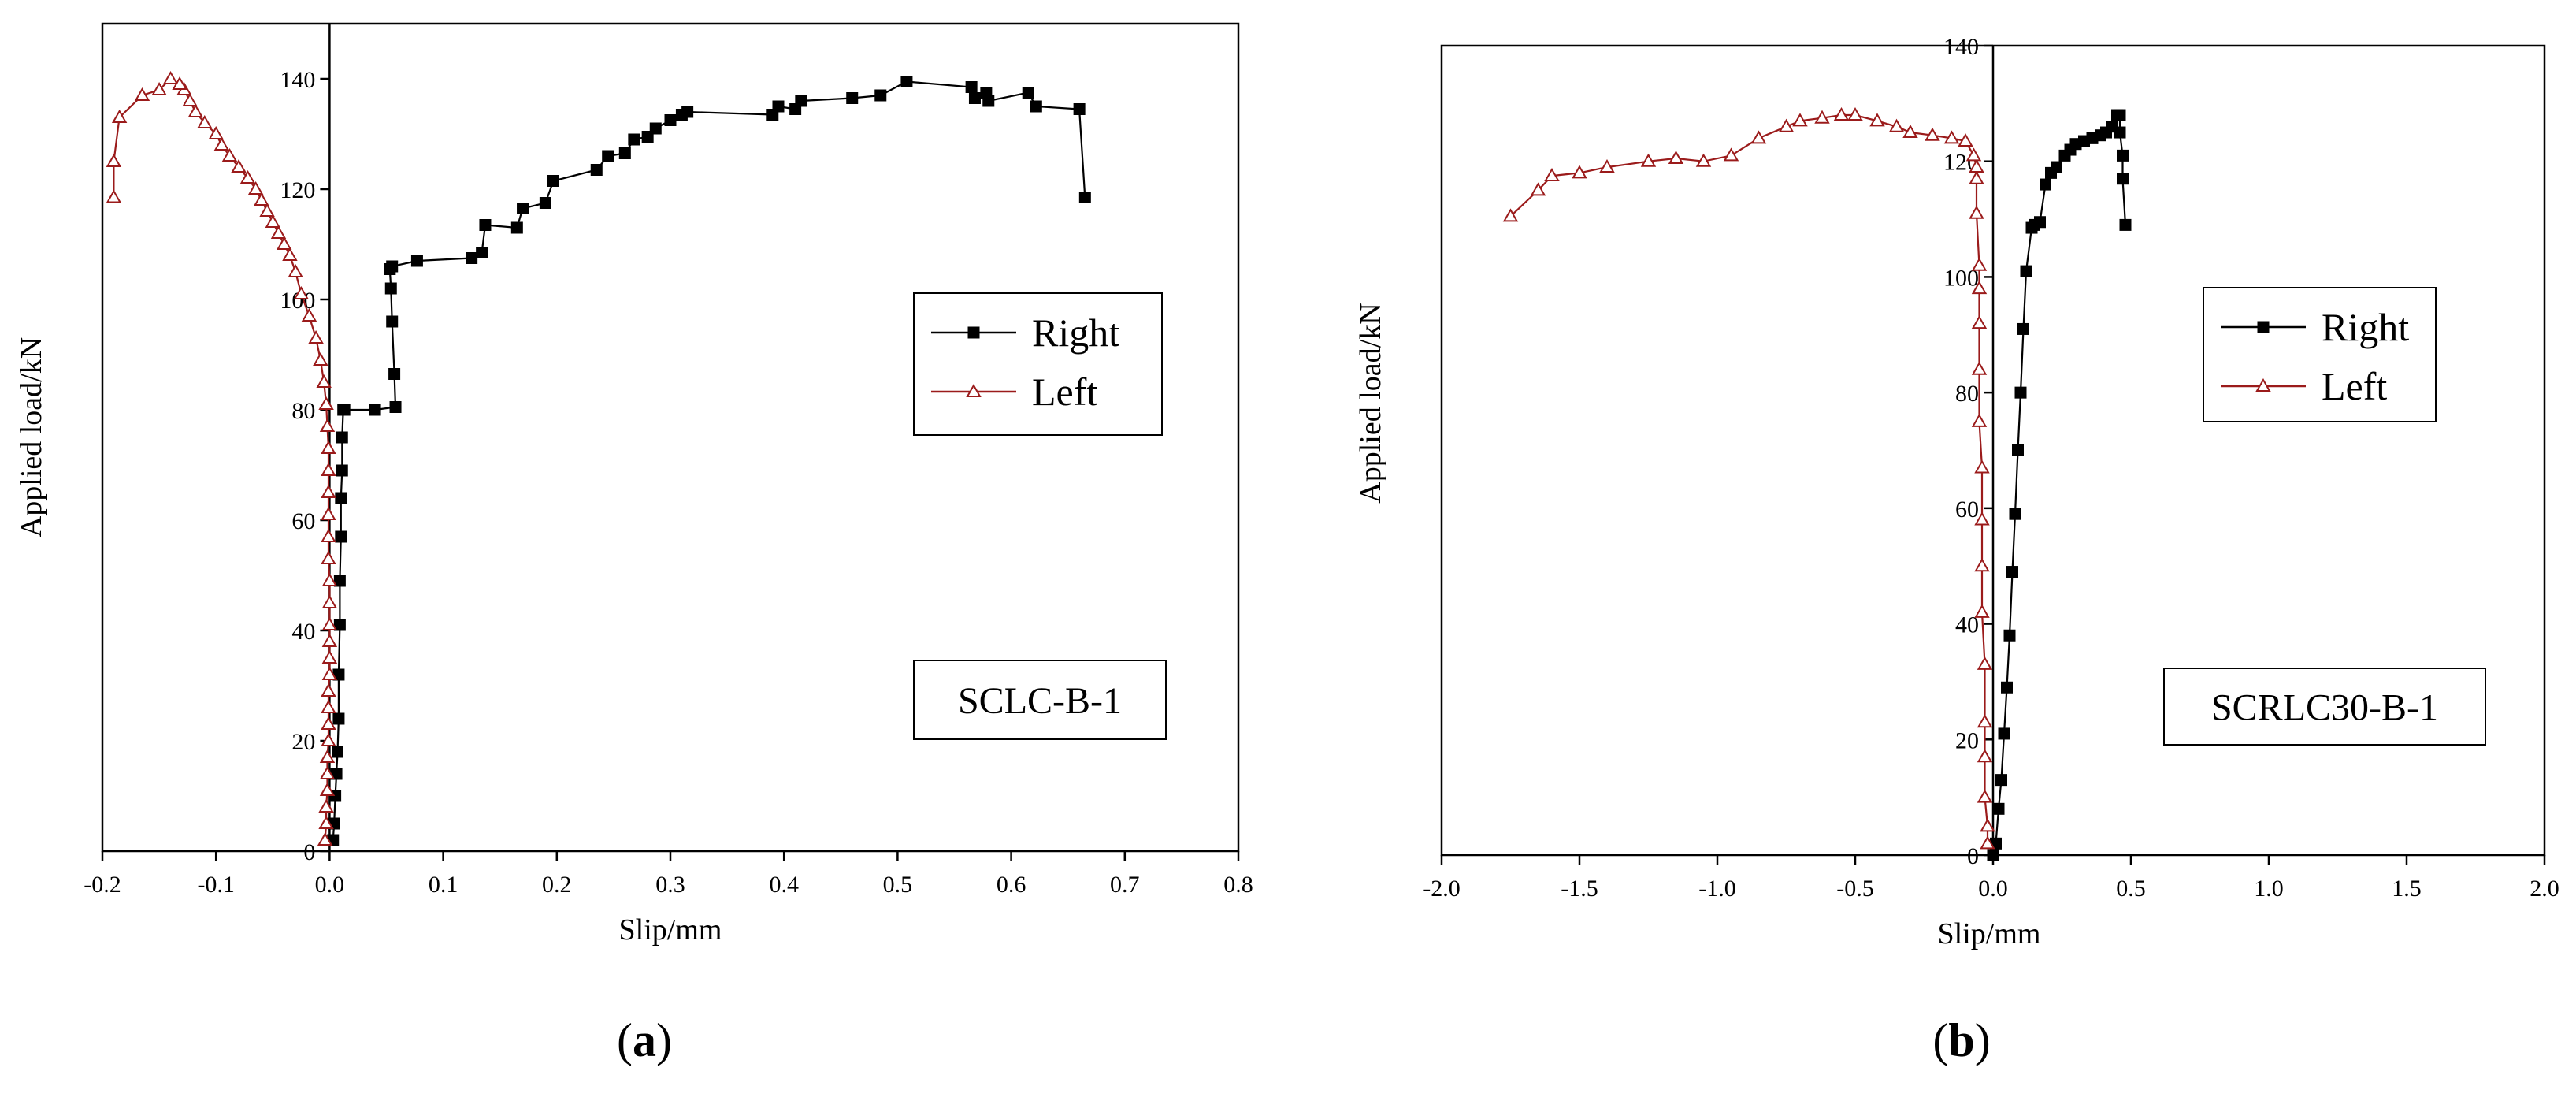 The height and width of the screenshot is (1112, 2576). Describe the element at coordinates (330, 885) in the screenshot. I see `x-tick-label: 0.0` at that location.